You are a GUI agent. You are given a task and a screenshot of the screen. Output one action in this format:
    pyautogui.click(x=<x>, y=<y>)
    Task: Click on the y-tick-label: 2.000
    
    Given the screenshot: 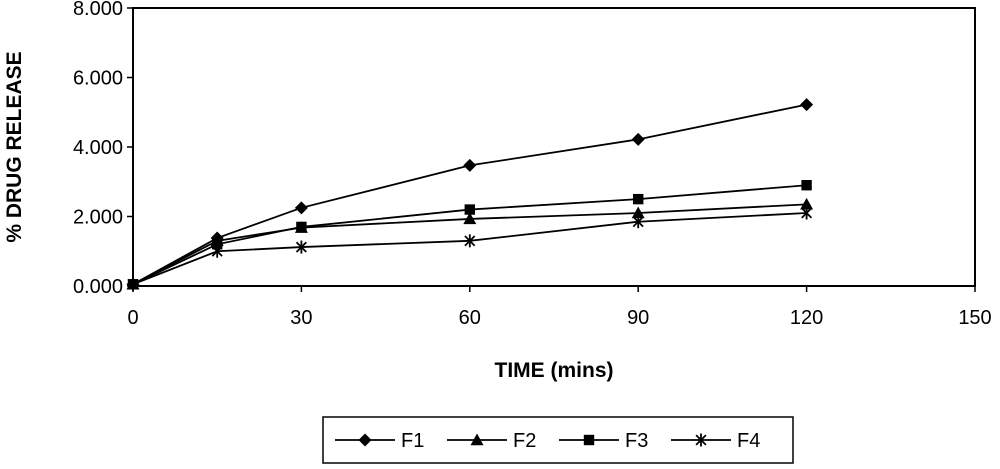 What is the action you would take?
    pyautogui.click(x=98, y=218)
    